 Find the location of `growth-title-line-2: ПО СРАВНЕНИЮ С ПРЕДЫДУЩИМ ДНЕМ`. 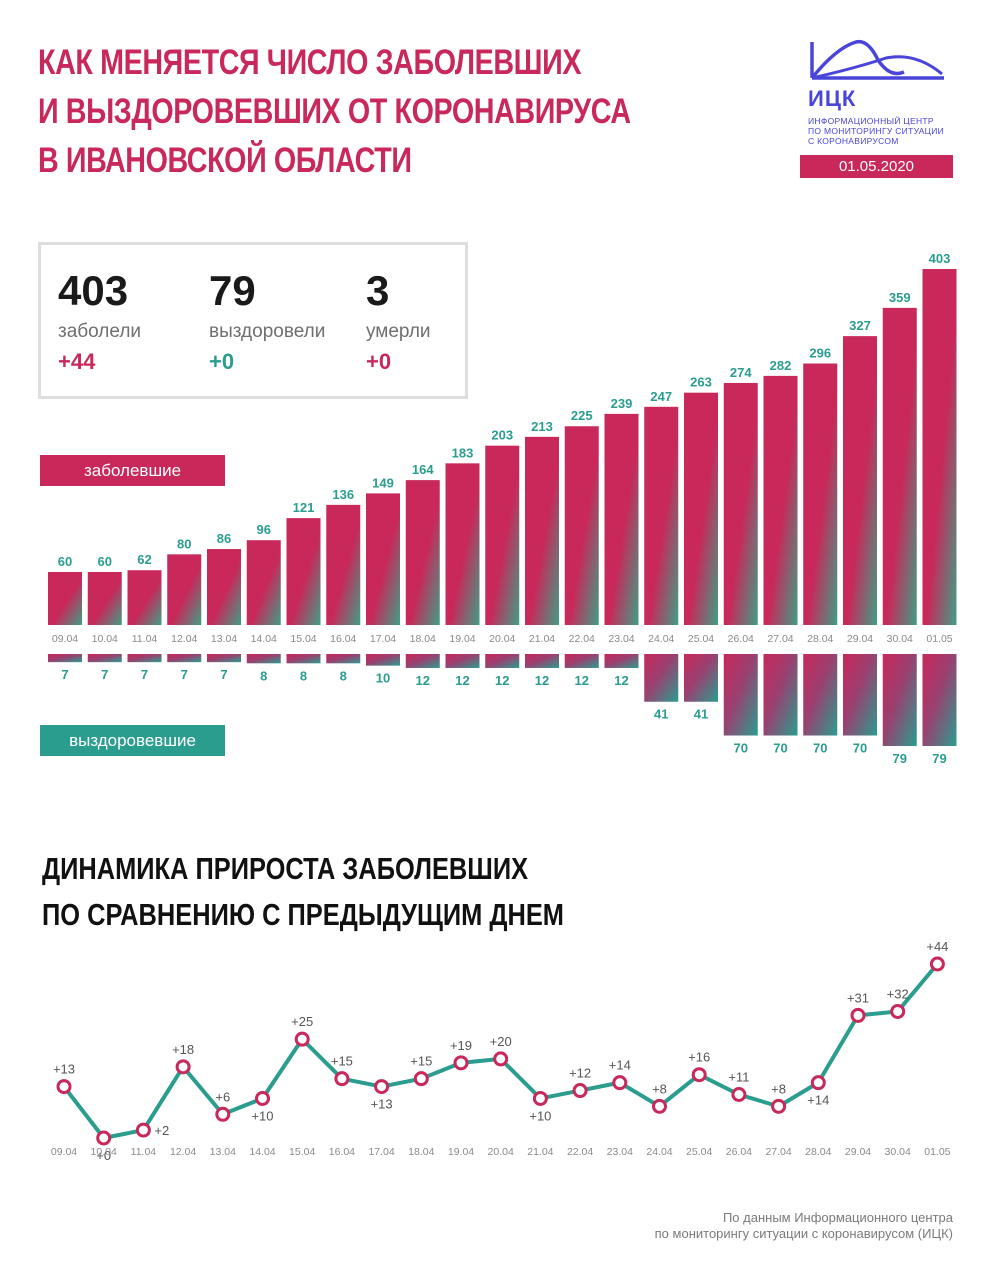

growth-title-line-2: ПО СРАВНЕНИЮ С ПРЕДЫДУЩИМ ДНЕМ is located at coordinates (303, 914).